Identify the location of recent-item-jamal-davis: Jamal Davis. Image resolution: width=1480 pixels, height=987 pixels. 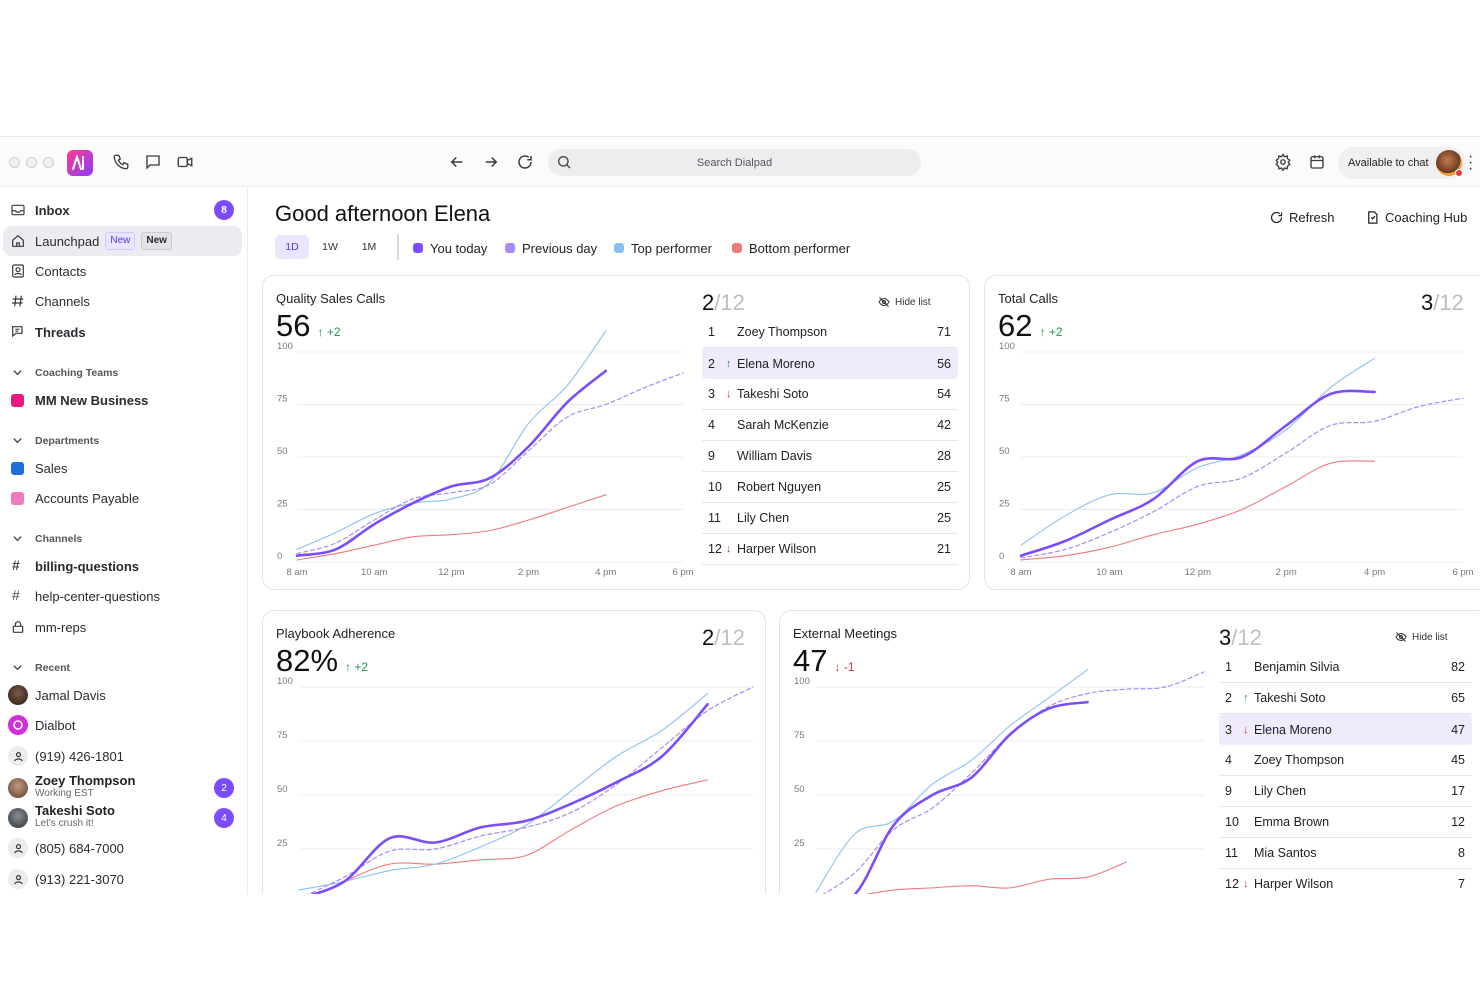
(124, 695).